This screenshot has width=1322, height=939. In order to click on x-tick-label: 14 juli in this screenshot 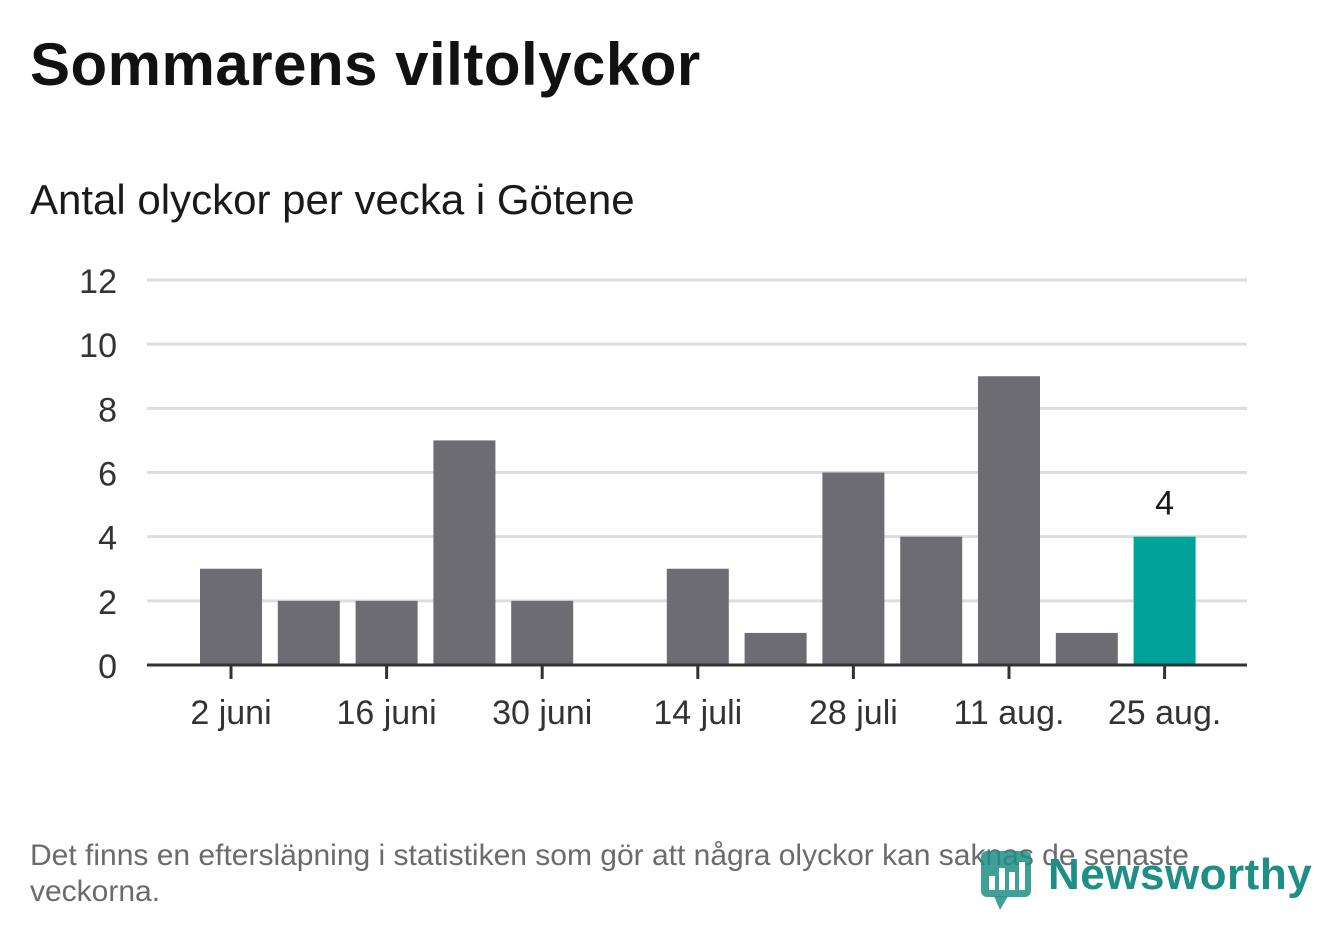, I will do `click(697, 713)`.